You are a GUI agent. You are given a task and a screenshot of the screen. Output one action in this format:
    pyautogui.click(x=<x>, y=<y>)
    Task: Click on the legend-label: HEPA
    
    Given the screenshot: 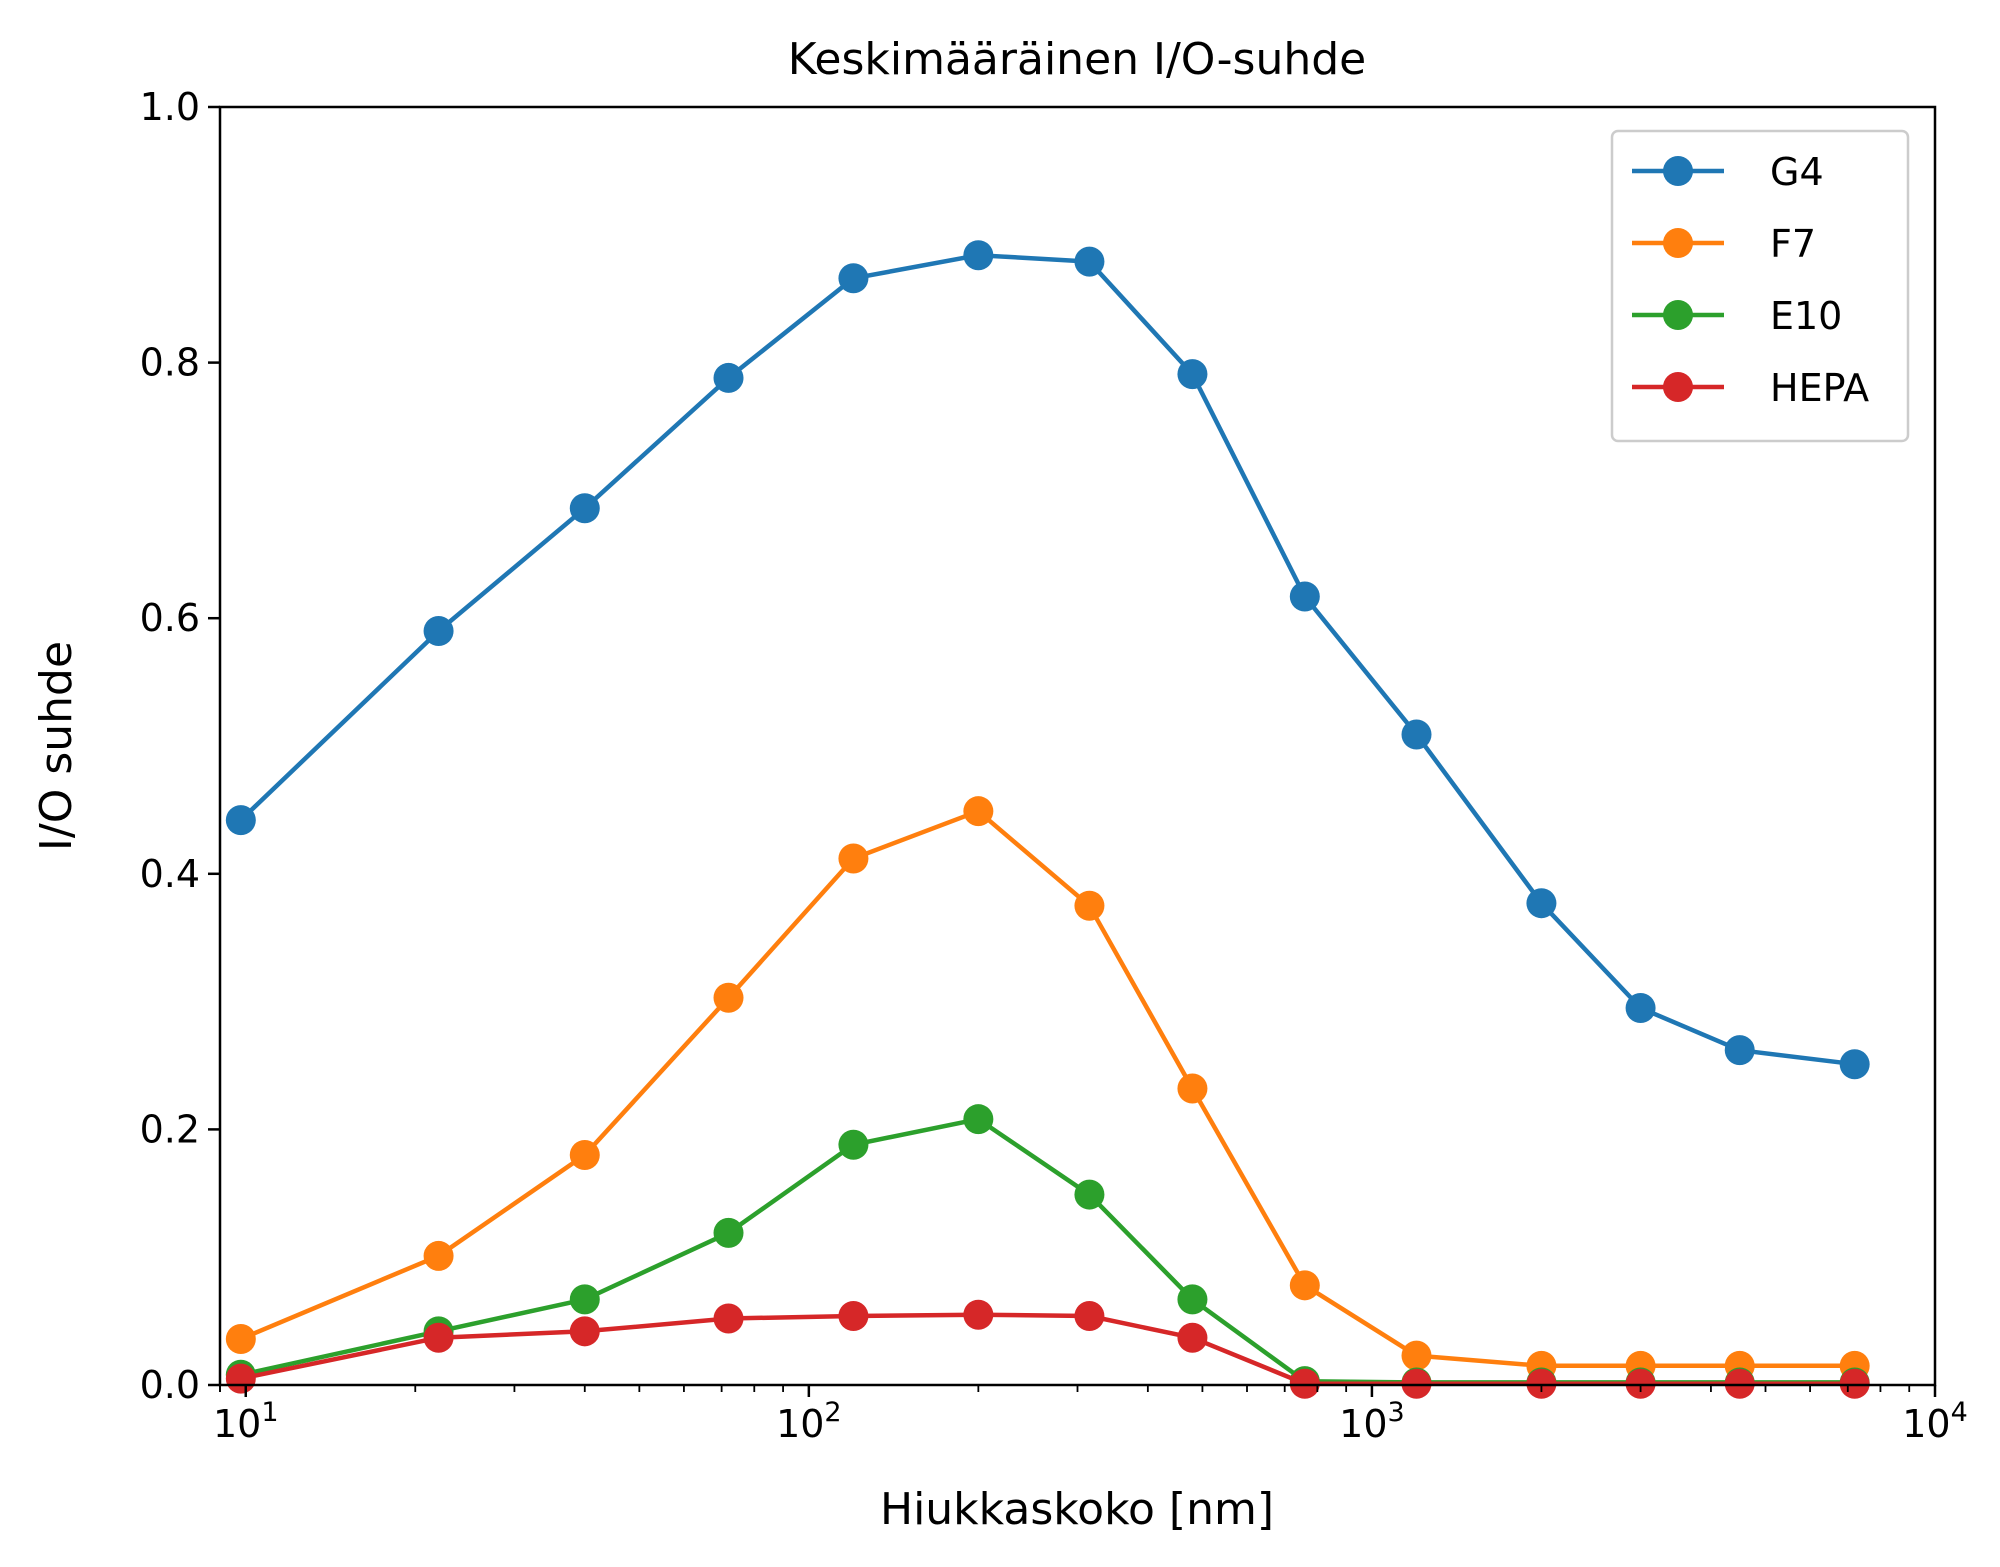 What is the action you would take?
    pyautogui.click(x=1819, y=388)
    